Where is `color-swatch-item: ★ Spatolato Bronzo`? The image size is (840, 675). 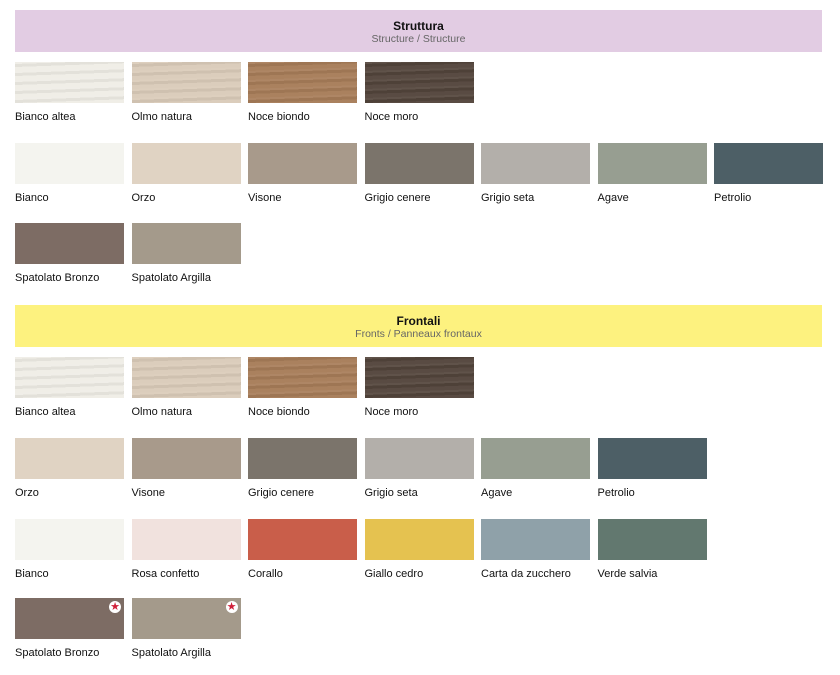
color-swatch-item: ★ Spatolato Bronzo is located at coordinates (69, 628).